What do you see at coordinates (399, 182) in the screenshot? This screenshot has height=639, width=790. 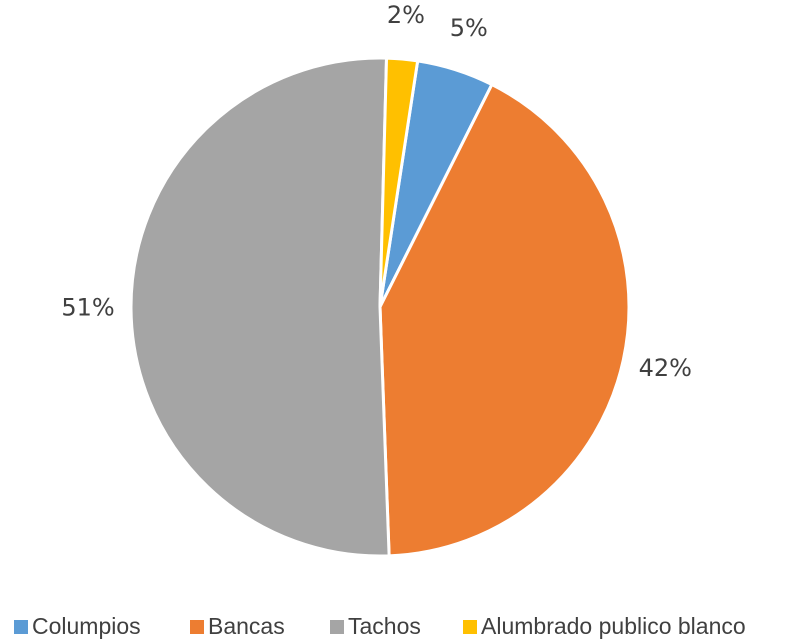 I see `pie-slice` at bounding box center [399, 182].